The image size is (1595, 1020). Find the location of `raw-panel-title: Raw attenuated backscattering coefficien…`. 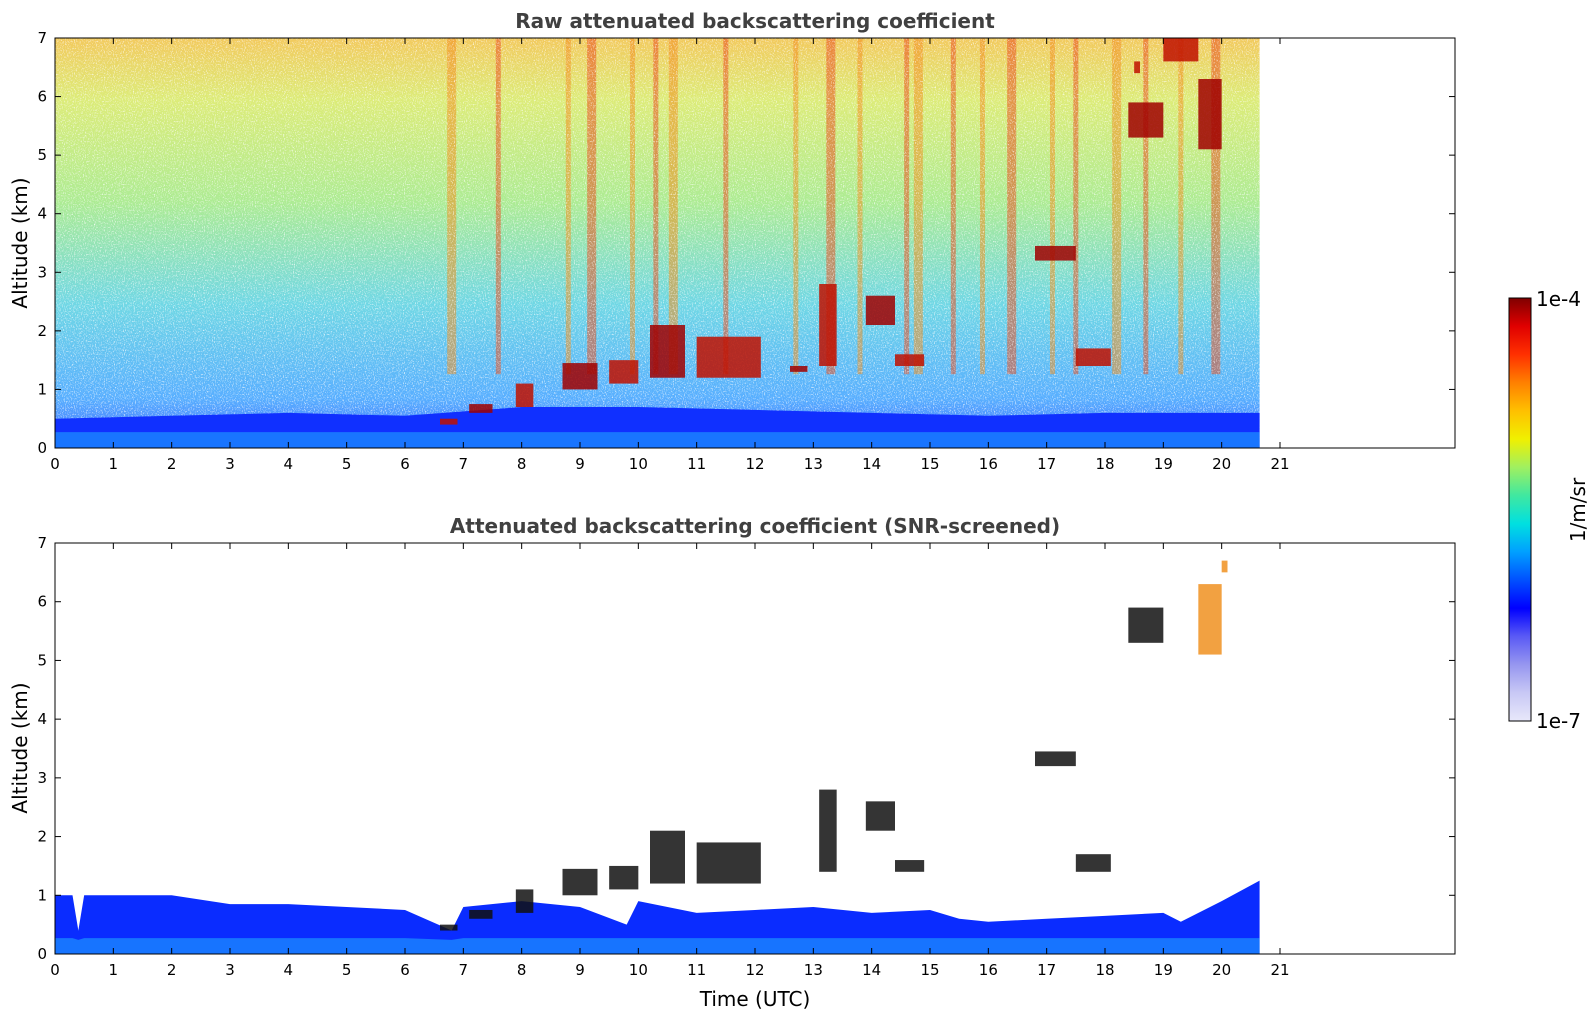

raw-panel-title: Raw attenuated backscattering coefficien… is located at coordinates (755, 21).